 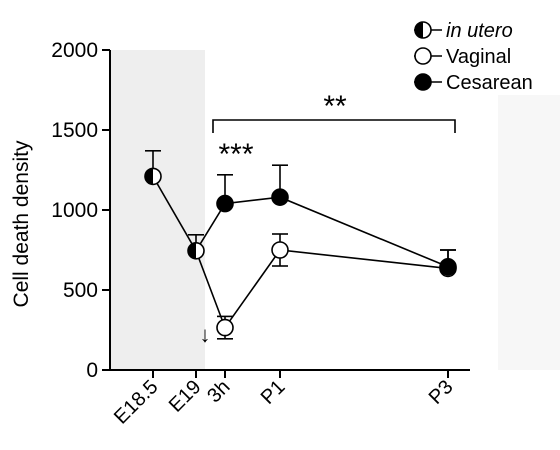 I want to click on legend-label: in utero, so click(x=479, y=31).